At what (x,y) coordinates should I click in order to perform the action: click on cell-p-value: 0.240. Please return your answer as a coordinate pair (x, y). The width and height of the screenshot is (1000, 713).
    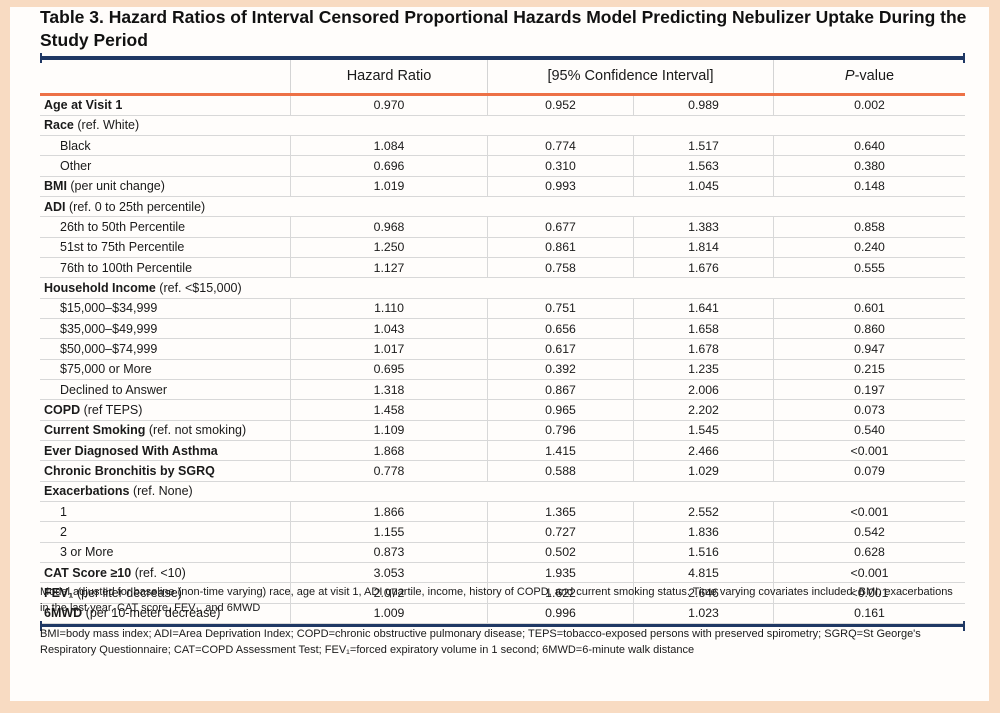
    Looking at the image, I should click on (869, 247).